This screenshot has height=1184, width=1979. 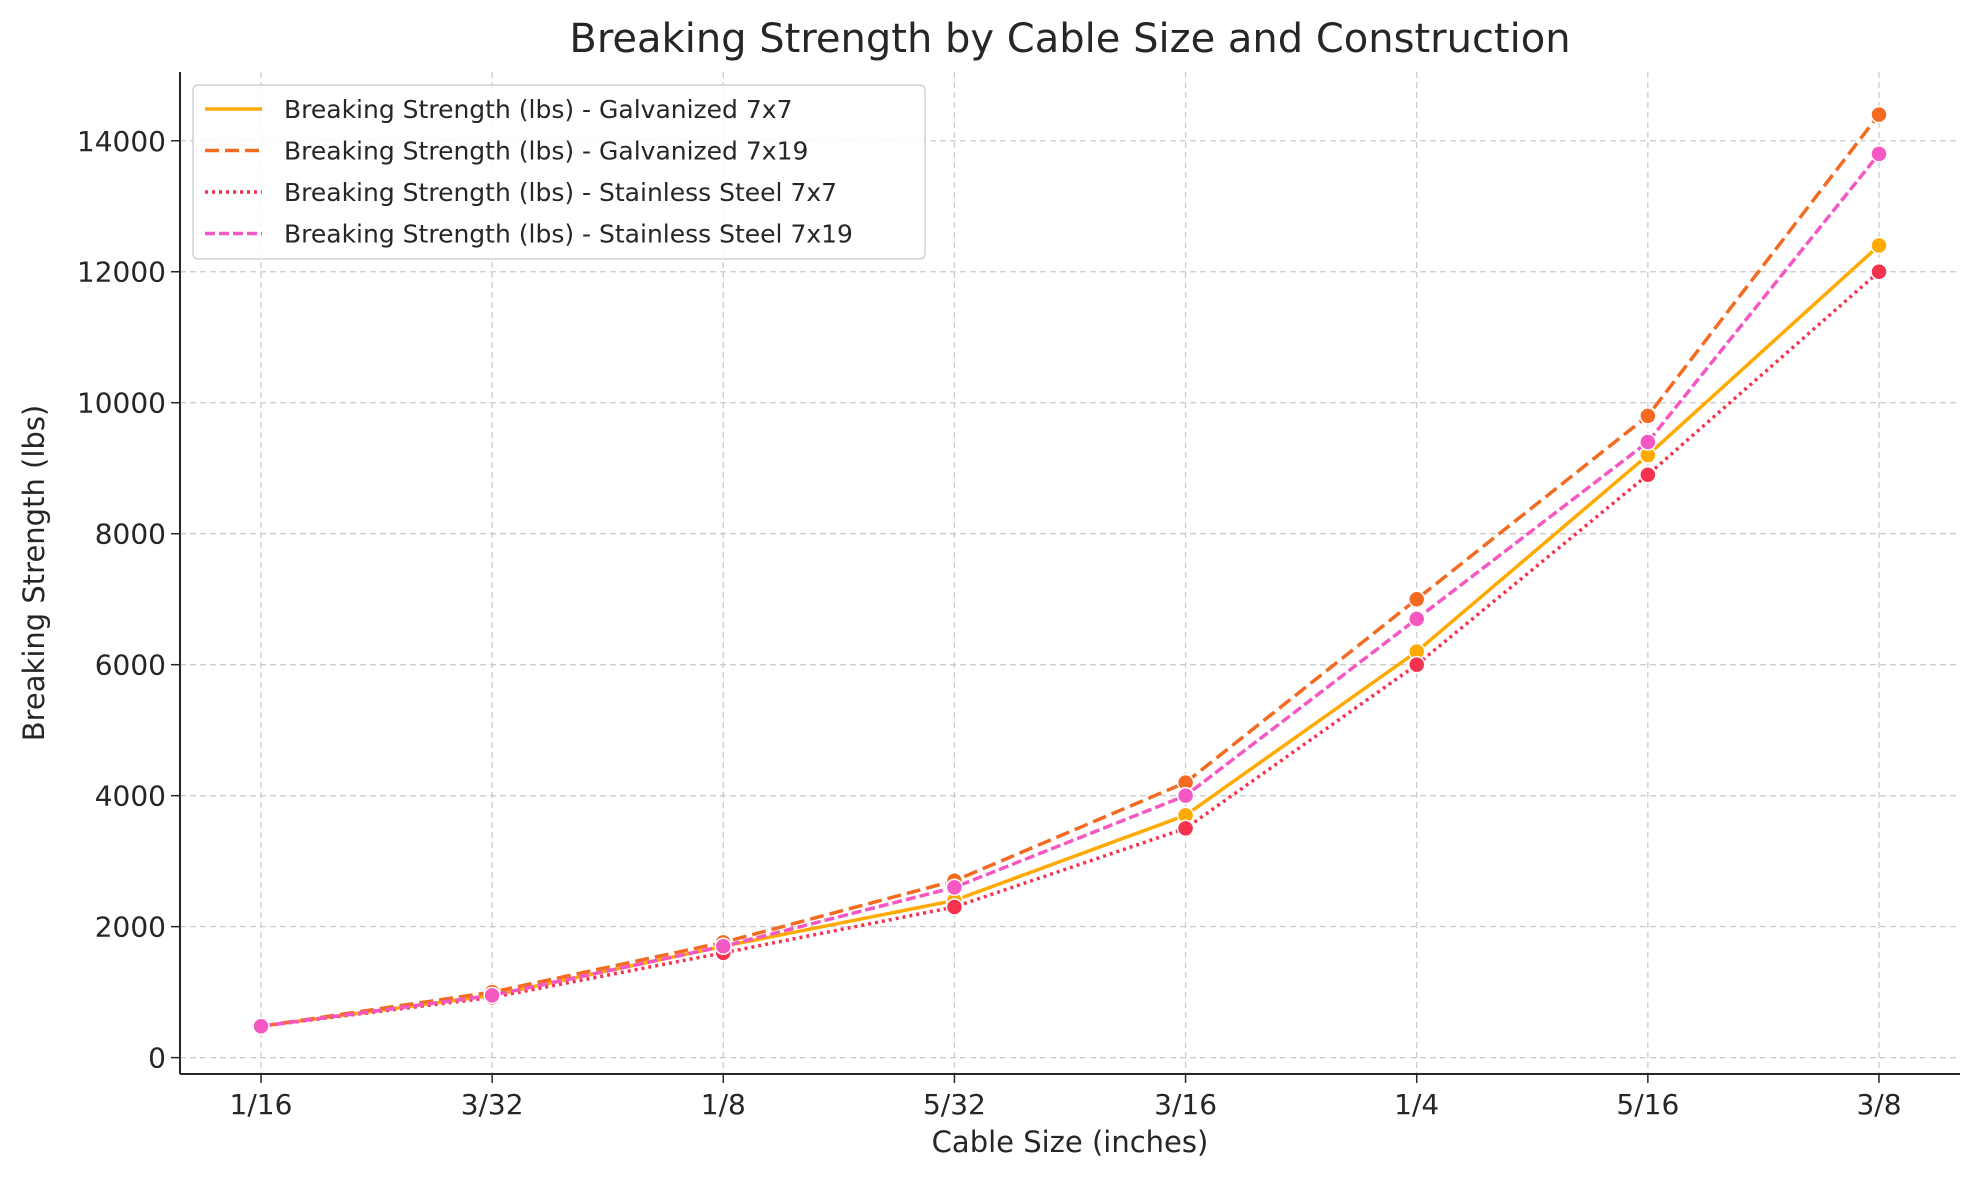 What do you see at coordinates (261, 1104) in the screenshot?
I see `x-tick-label: 1/16` at bounding box center [261, 1104].